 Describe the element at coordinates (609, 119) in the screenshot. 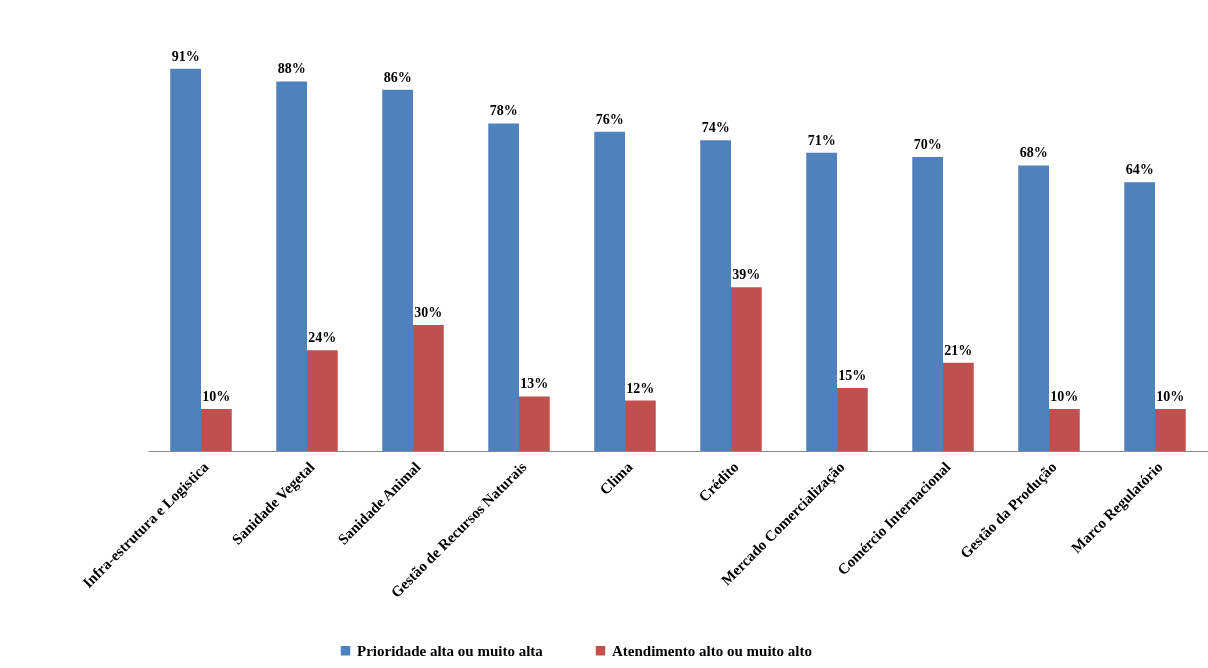

I see `data-label: 76%` at that location.